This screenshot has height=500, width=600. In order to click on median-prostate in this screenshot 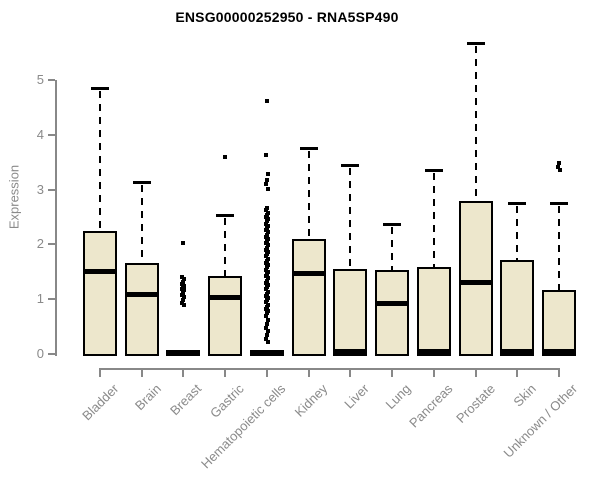, I will do `click(476, 282)`.